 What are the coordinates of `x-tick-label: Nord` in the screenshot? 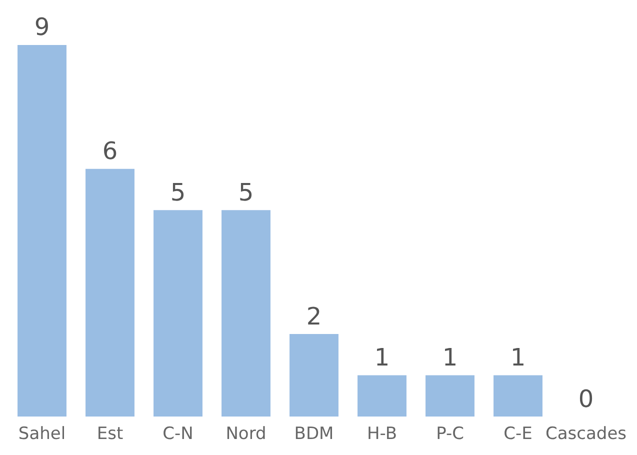 It's located at (246, 434).